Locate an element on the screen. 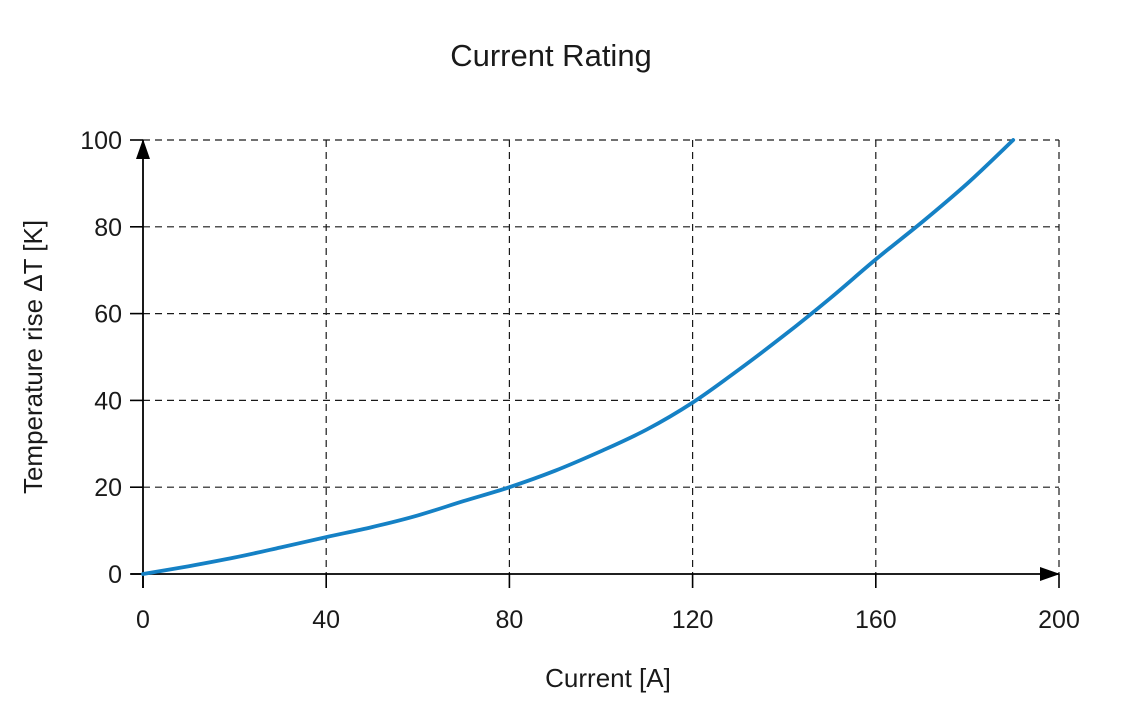 This screenshot has height=724, width=1123. x-tick-label: 80 is located at coordinates (509, 620).